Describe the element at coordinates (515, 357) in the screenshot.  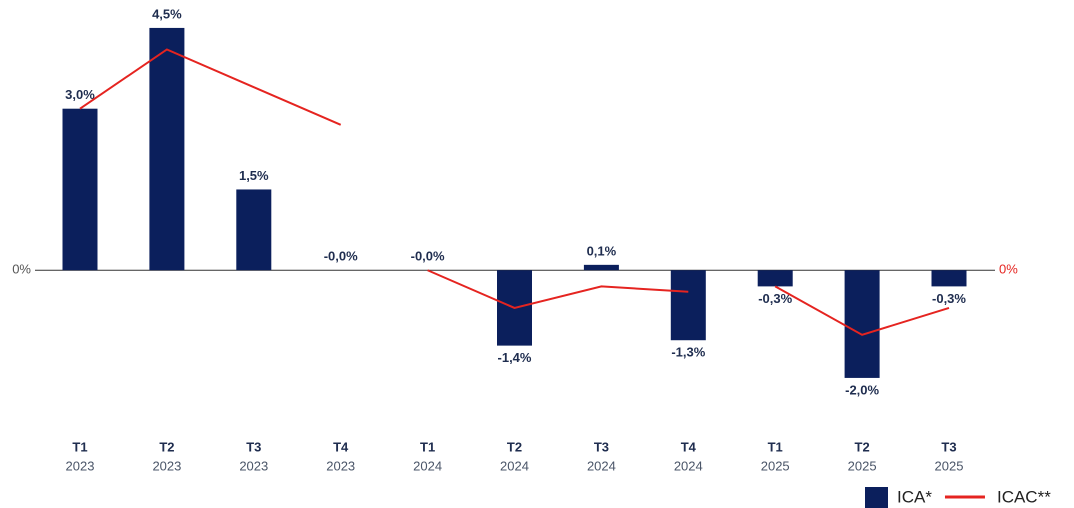
I see `value-label: -1,4%` at that location.